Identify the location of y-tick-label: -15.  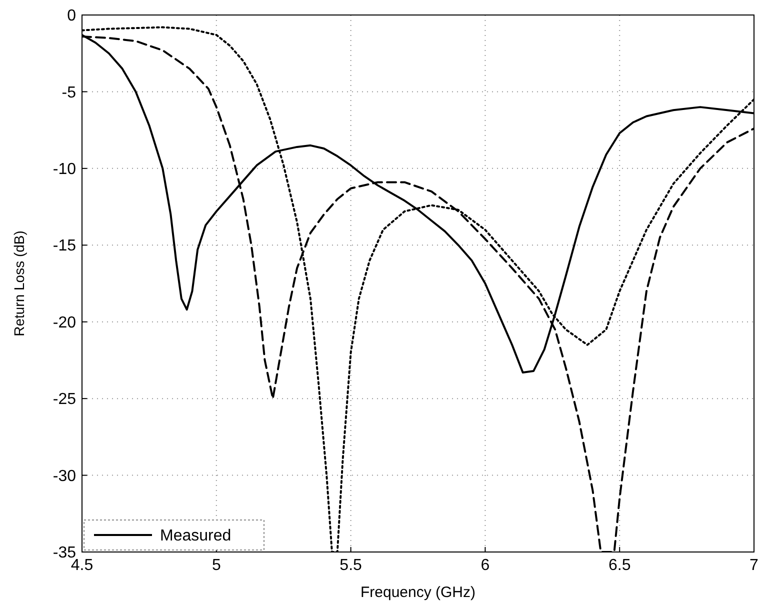
(64, 246).